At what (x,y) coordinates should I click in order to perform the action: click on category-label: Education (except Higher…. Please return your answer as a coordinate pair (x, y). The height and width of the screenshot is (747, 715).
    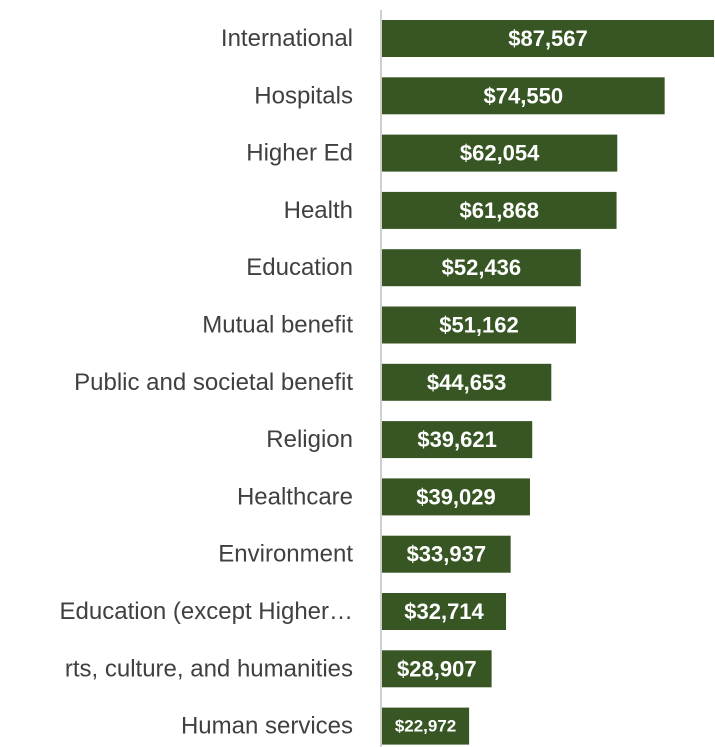
    Looking at the image, I should click on (206, 611).